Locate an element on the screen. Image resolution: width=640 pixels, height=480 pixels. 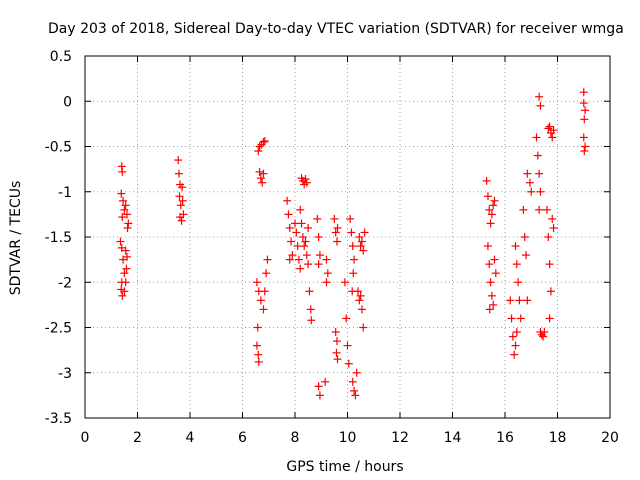
x-tick-label: 8 is located at coordinates (295, 438).